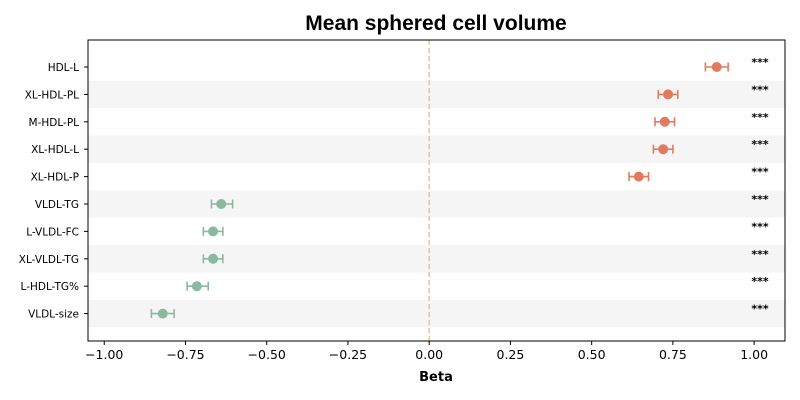  Describe the element at coordinates (52, 232) in the screenshot. I see `y-tick-label: L-VLDL-FC` at that location.